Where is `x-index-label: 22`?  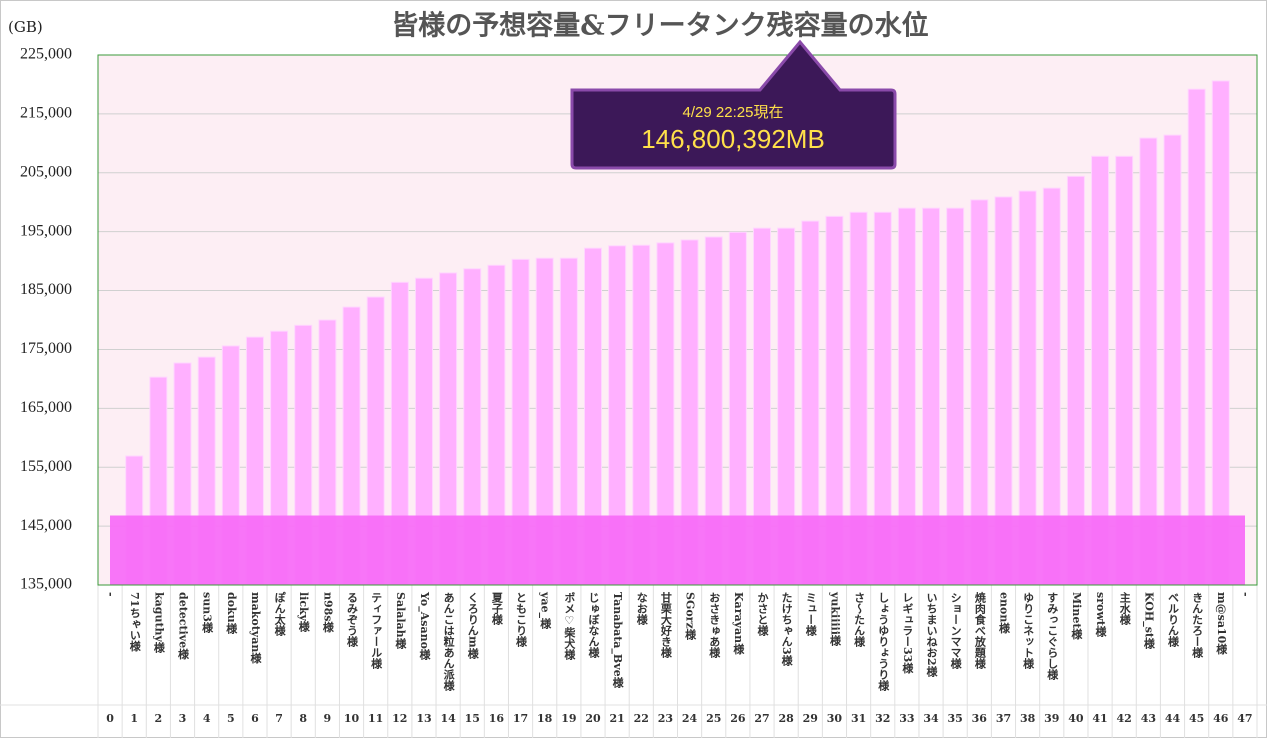
x-index-label: 22 is located at coordinates (641, 718).